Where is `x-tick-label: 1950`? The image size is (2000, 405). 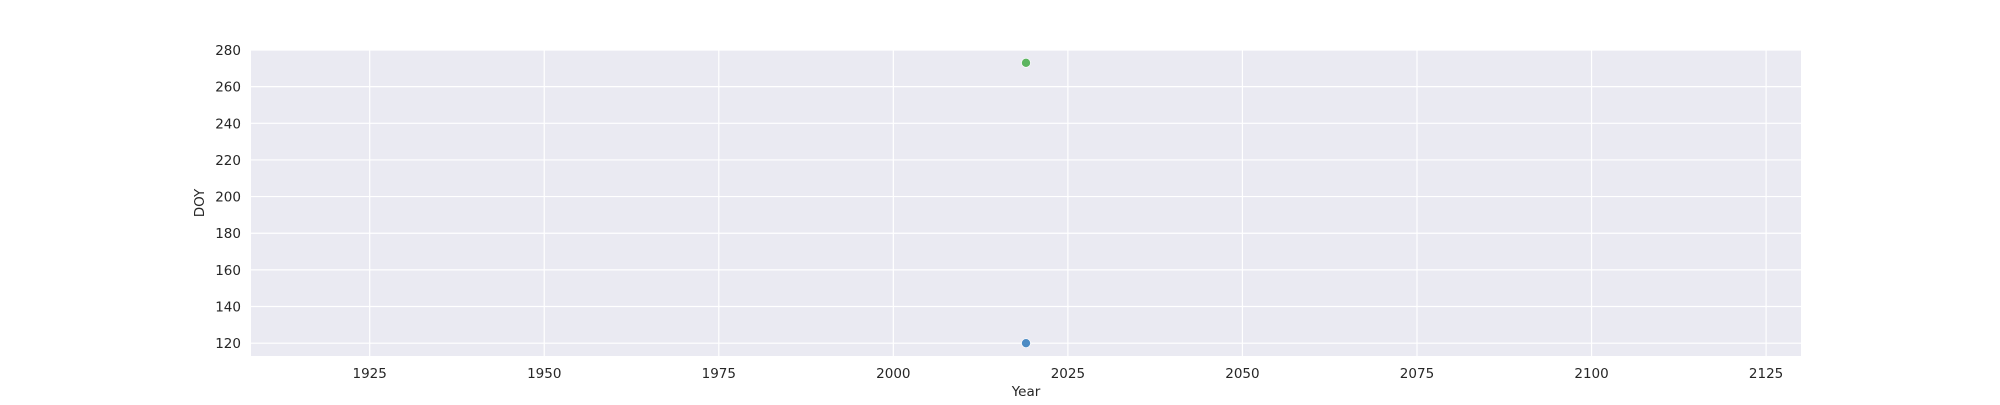
x-tick-label: 1950 is located at coordinates (544, 374).